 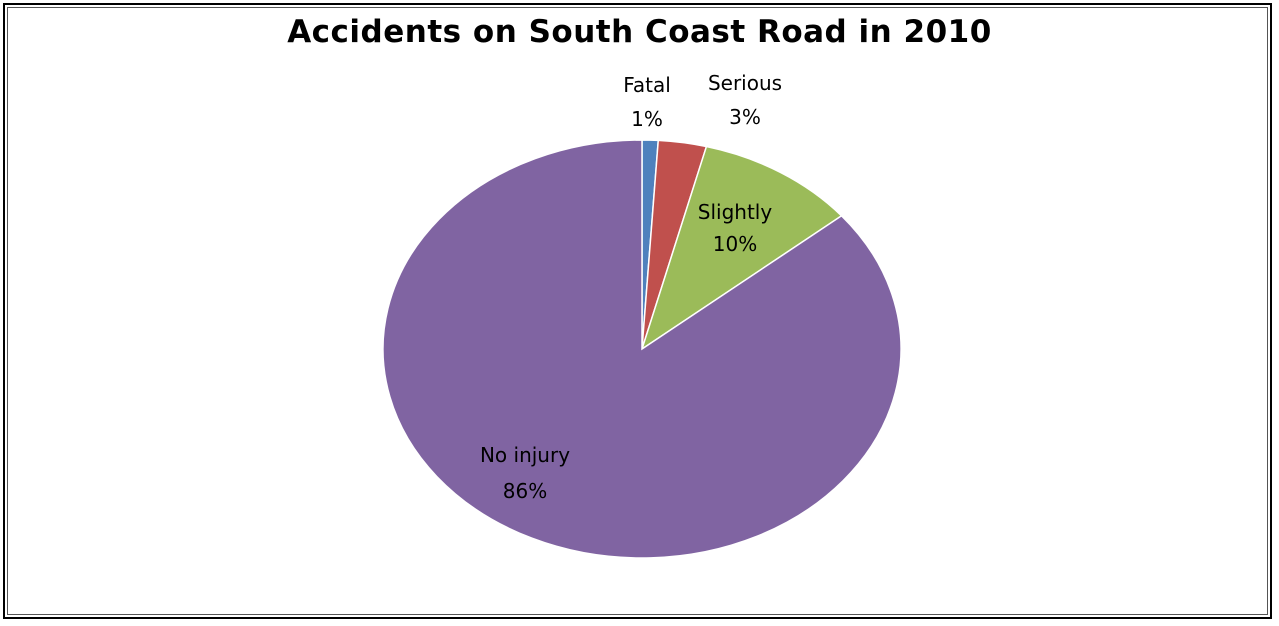 What do you see at coordinates (745, 117) in the screenshot?
I see `slice-percent-label: 3%` at bounding box center [745, 117].